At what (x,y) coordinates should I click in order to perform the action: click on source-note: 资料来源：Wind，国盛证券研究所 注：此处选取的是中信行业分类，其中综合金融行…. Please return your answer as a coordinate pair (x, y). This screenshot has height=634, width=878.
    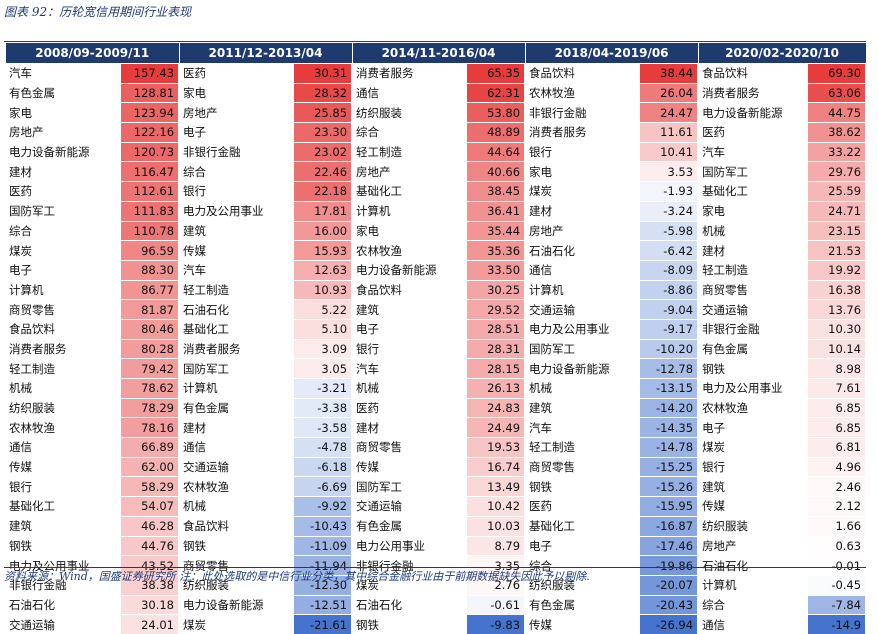
    Looking at the image, I should click on (297, 576).